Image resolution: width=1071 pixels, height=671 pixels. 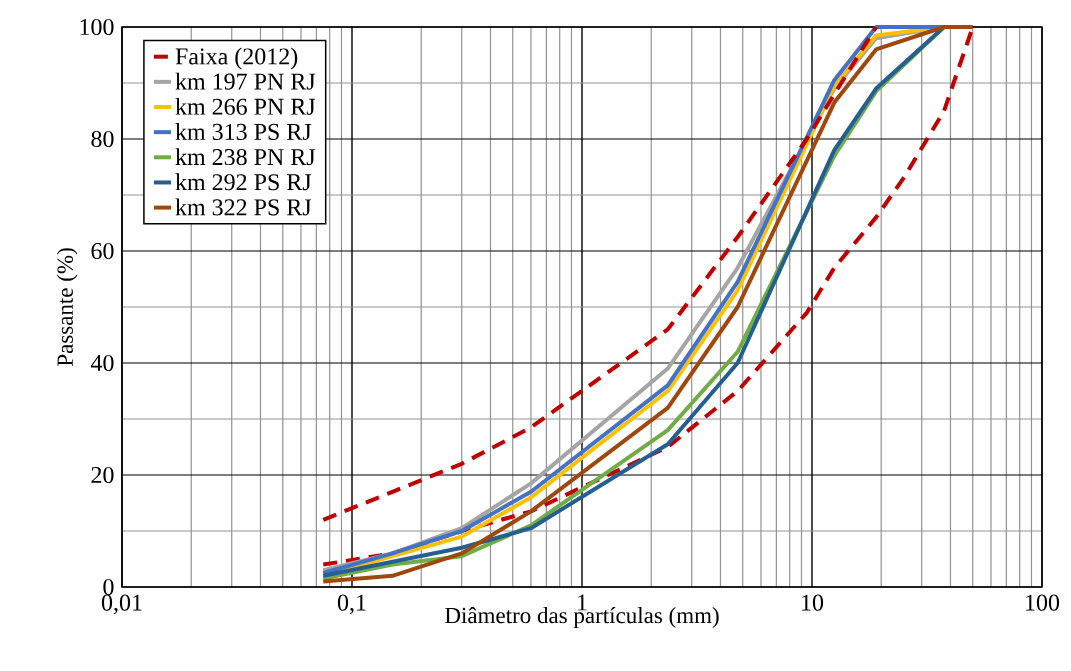 What do you see at coordinates (243, 182) in the screenshot?
I see `legend-label: km 292 PS RJ` at bounding box center [243, 182].